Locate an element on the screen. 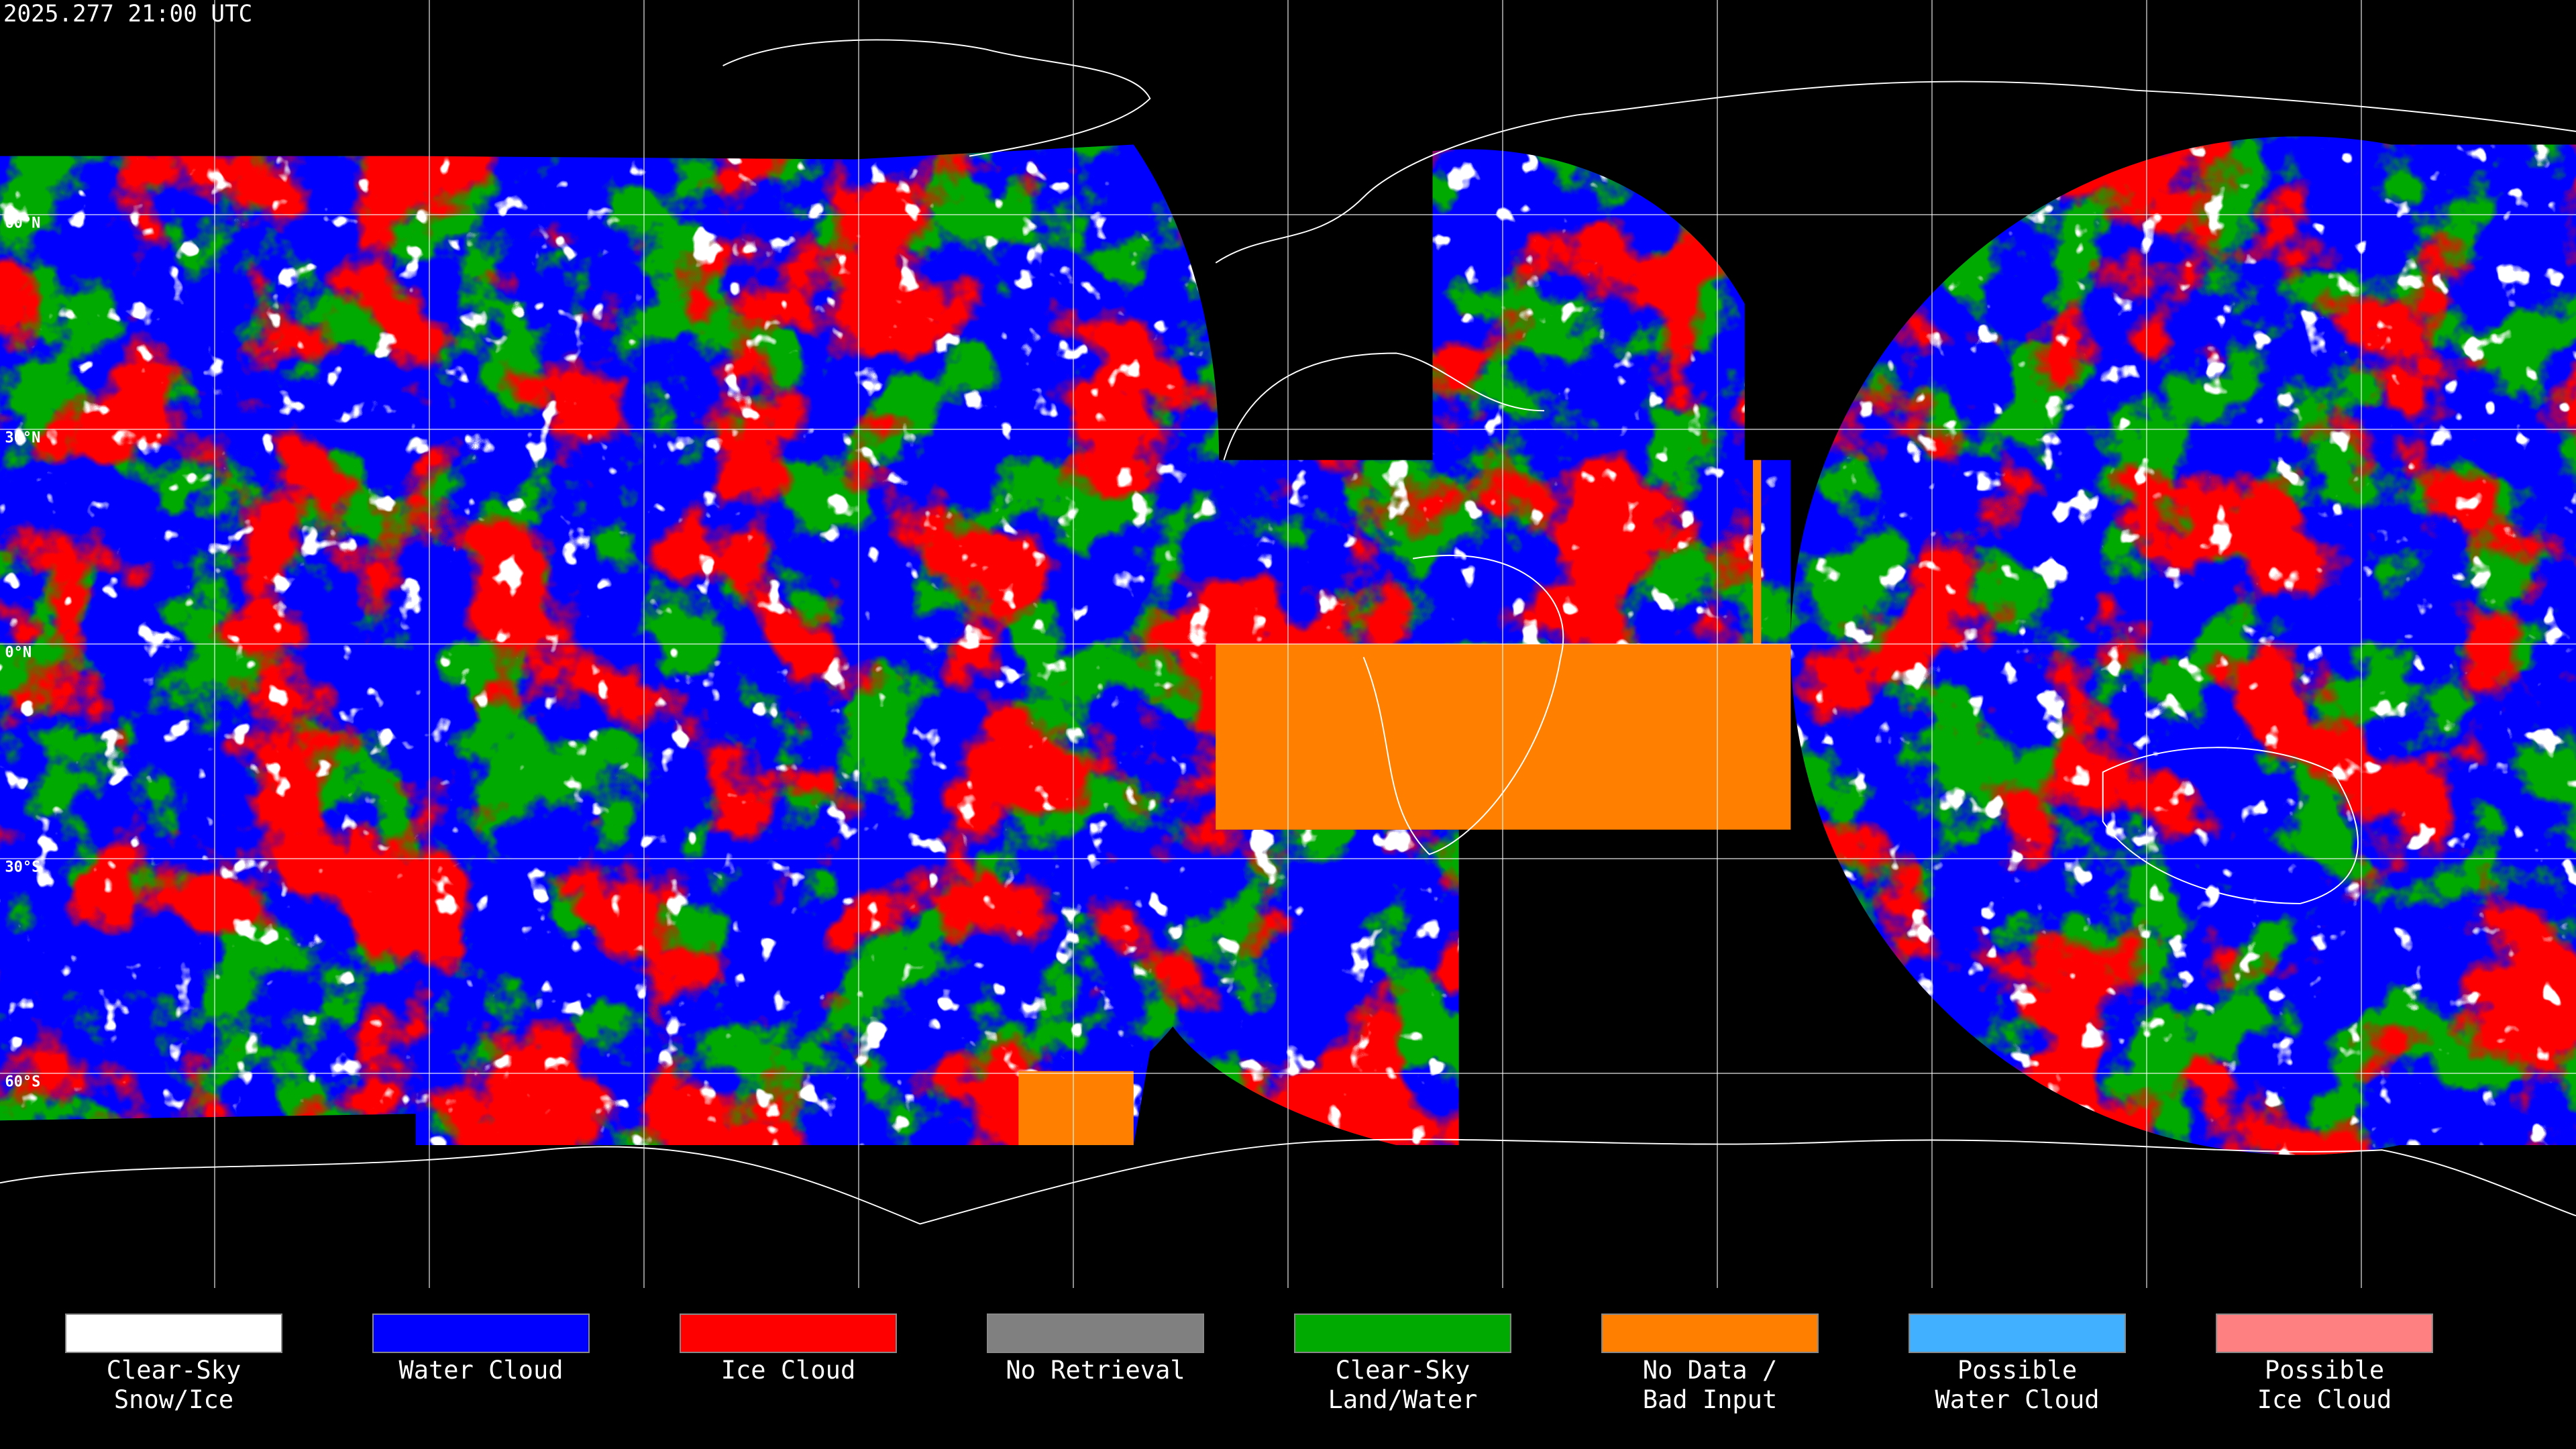 This screenshot has width=2576, height=1449. legend-label: Snow/Ice is located at coordinates (173, 1399).